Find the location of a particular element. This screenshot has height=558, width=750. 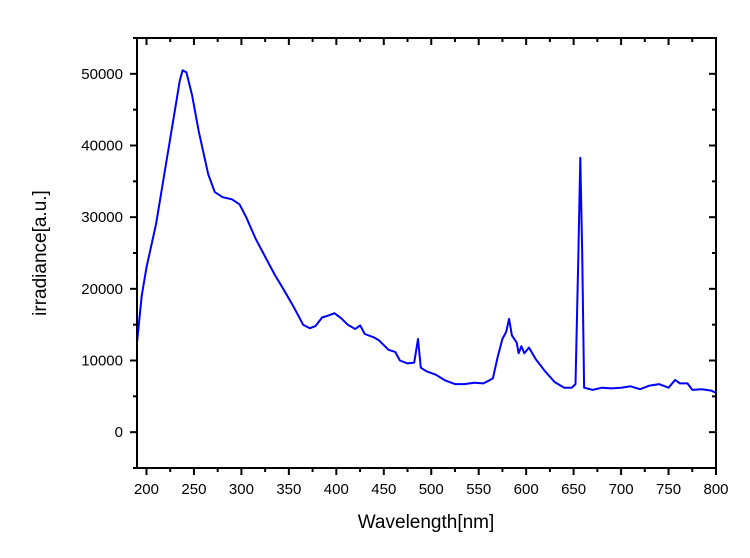

x-tick-label: 400 is located at coordinates (336, 489).